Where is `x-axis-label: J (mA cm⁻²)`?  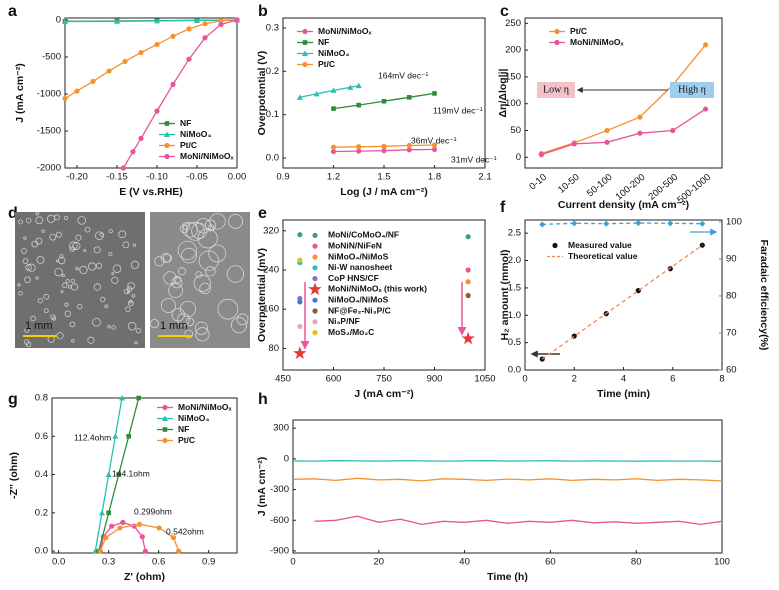
x-axis-label: J (mA cm⁻²) is located at coordinates (383, 394).